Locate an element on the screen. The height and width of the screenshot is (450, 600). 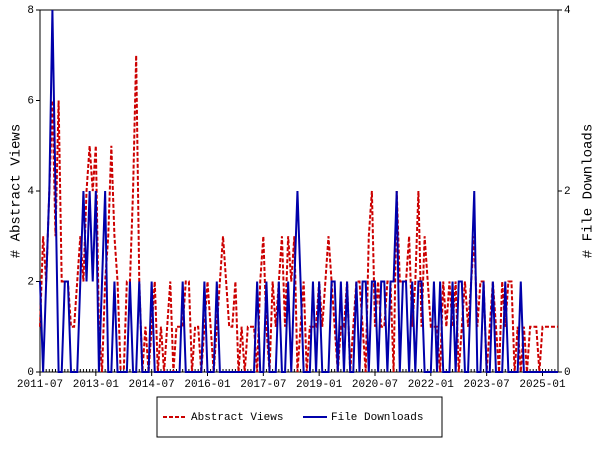
x-tick-label: 2023-07 is located at coordinates (487, 385).